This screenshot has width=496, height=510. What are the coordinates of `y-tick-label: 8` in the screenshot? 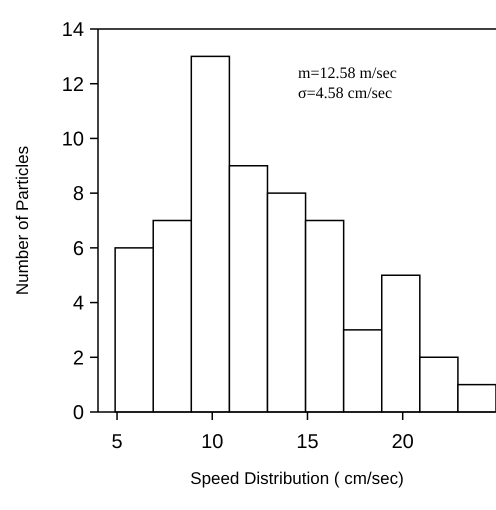 It's located at (78, 194).